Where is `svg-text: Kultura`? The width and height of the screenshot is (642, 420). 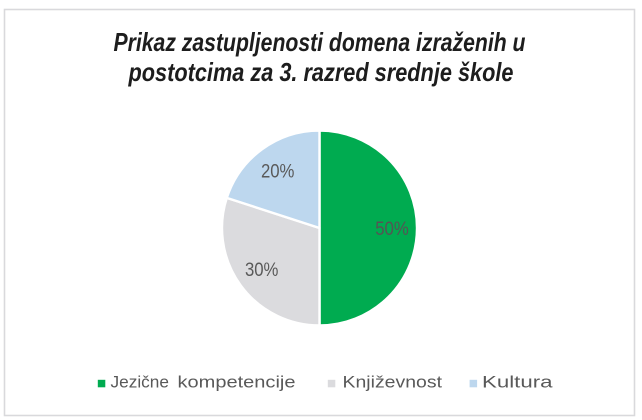
svg-text: Kultura is located at coordinates (518, 383).